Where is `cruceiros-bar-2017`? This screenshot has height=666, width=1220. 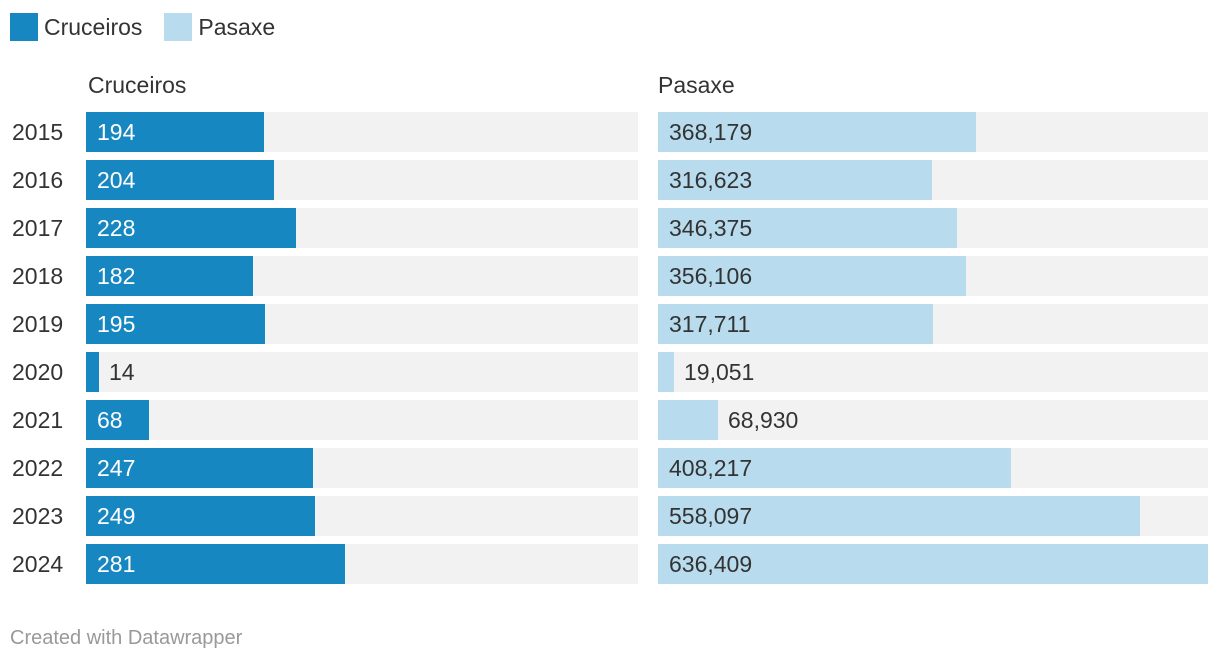
cruceiros-bar-2017 is located at coordinates (191, 228).